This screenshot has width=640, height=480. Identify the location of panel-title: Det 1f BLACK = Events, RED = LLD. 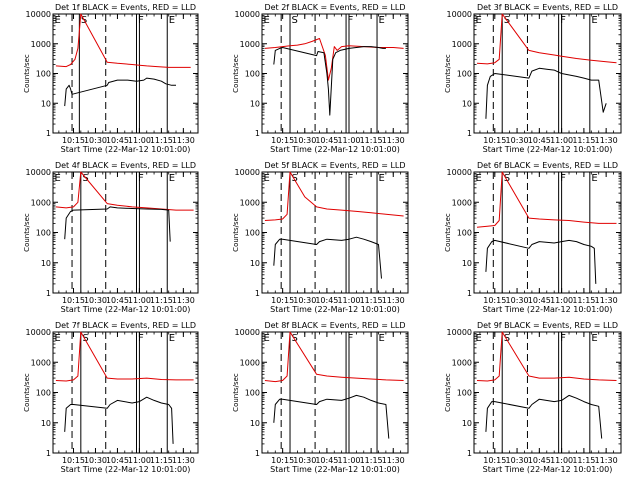
(125, 7).